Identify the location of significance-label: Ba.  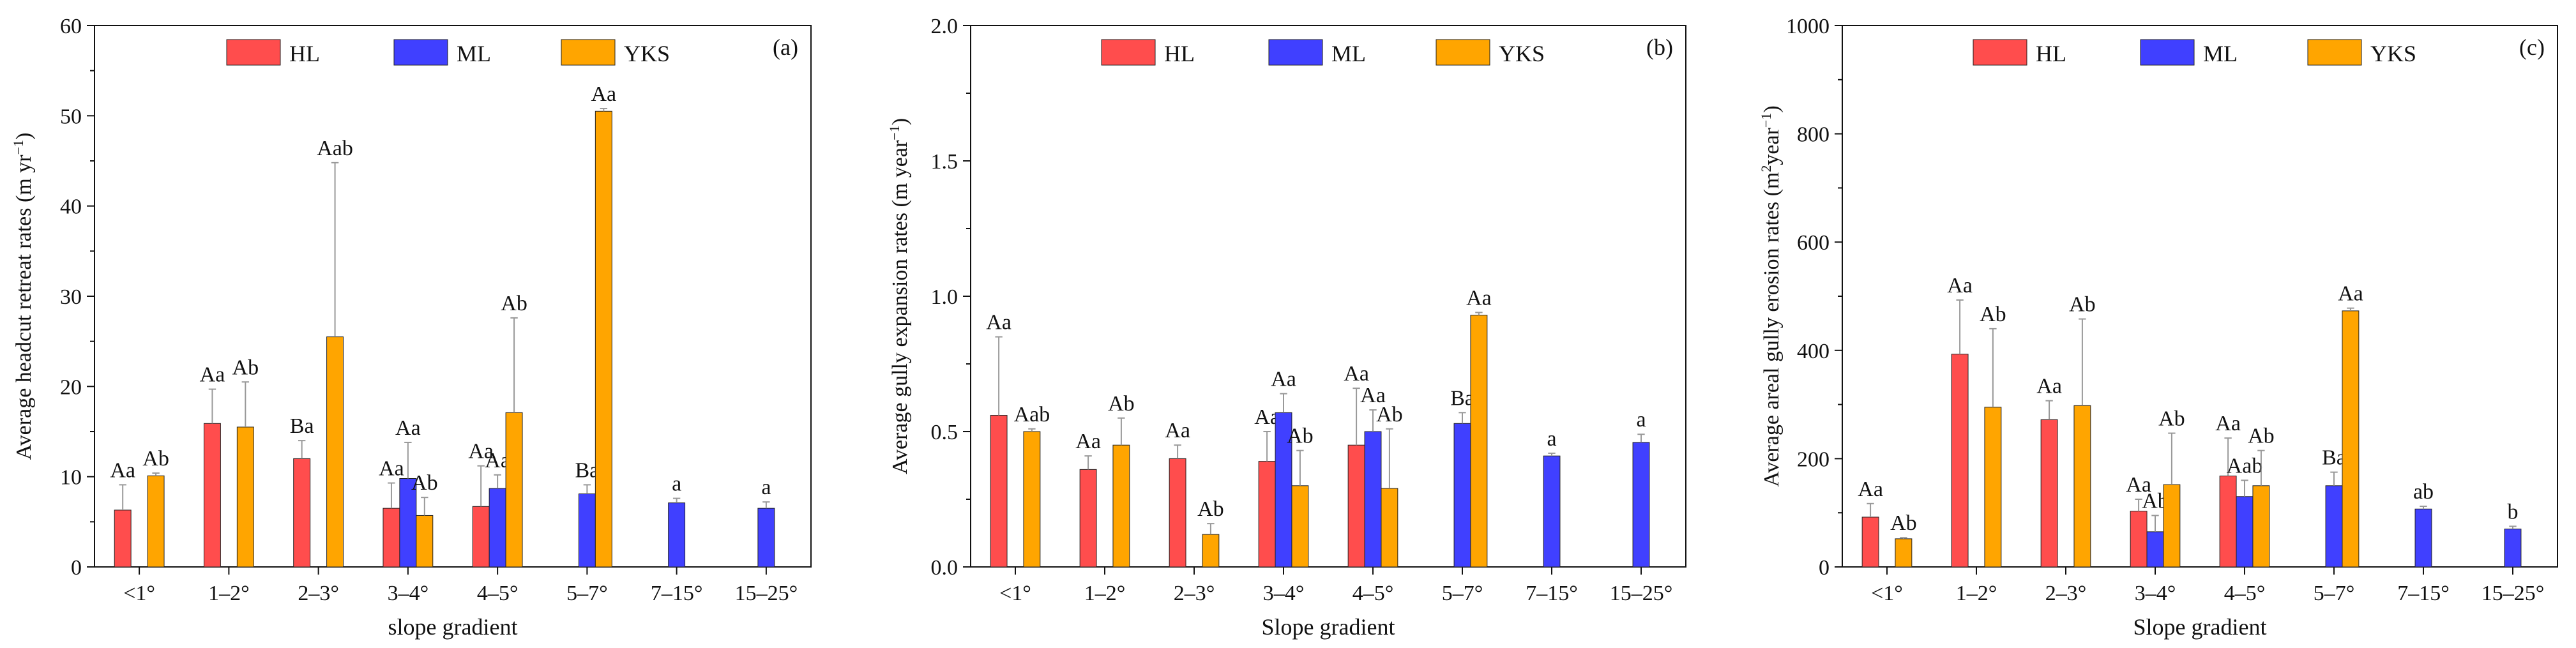
(302, 426).